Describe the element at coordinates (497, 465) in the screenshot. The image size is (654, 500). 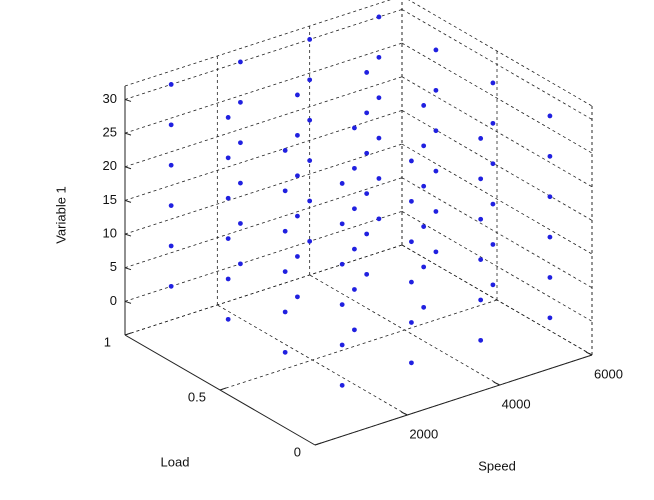
I see `x-axis-label: Speed` at that location.